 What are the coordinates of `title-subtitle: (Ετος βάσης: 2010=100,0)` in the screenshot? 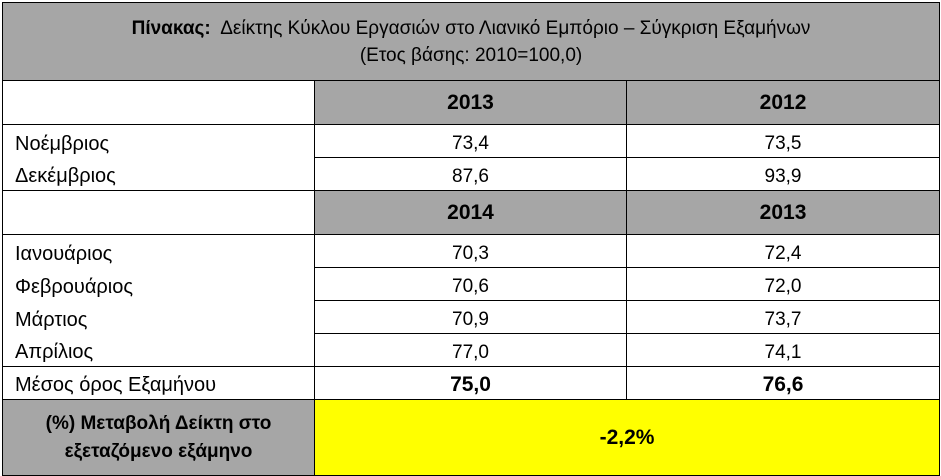 It's located at (471, 55).